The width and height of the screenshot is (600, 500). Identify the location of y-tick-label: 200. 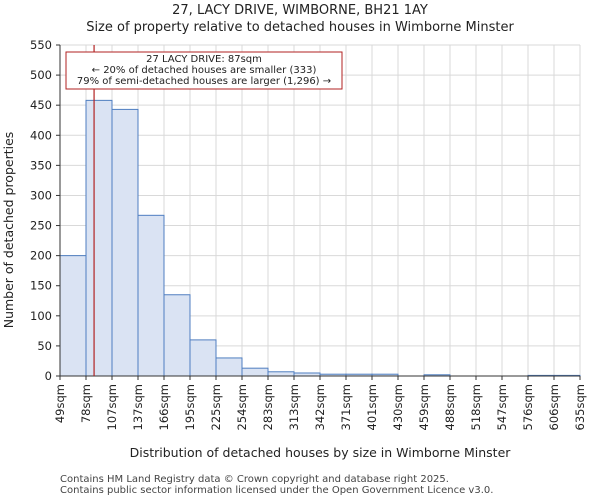
(41, 256).